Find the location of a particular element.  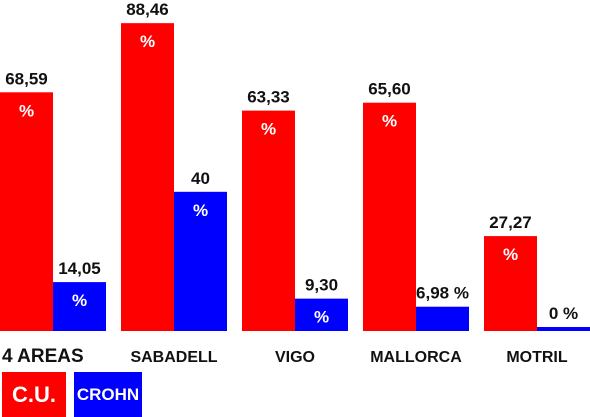

value-label: 0 % is located at coordinates (563, 313).